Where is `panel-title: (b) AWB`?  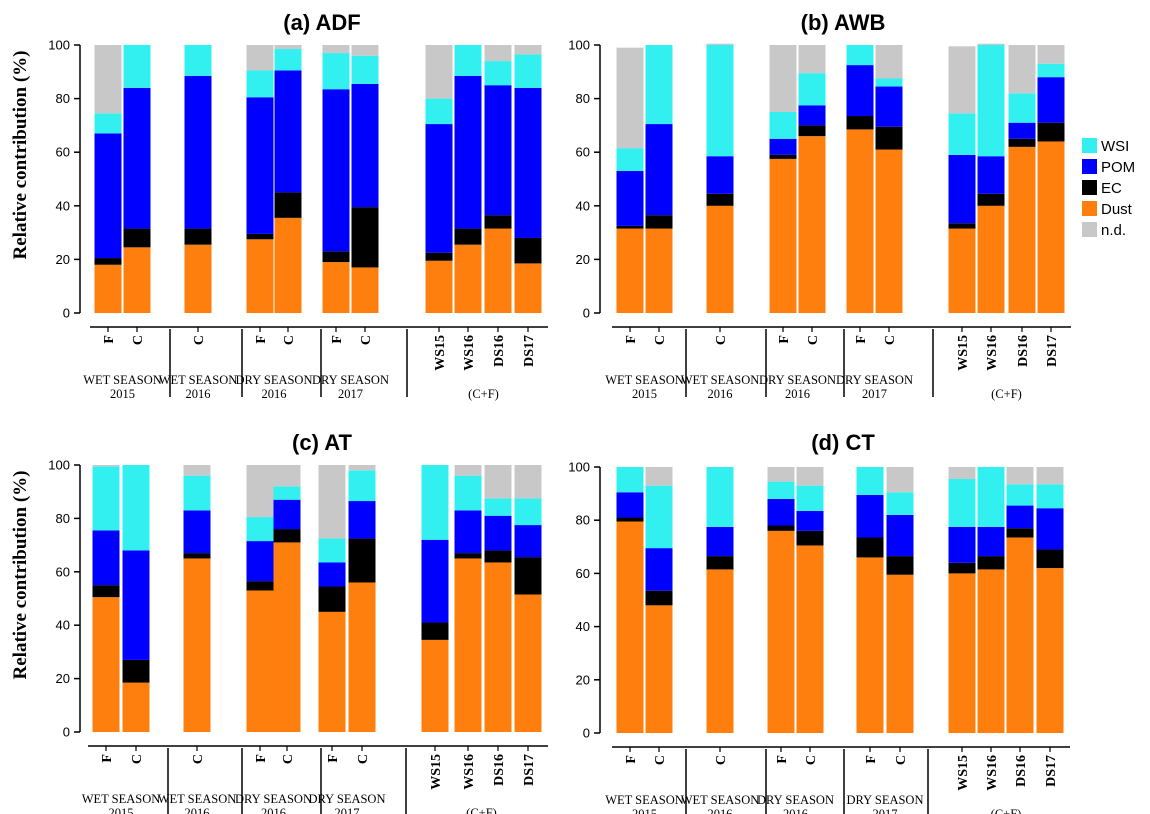
panel-title: (b) AWB is located at coordinates (843, 22).